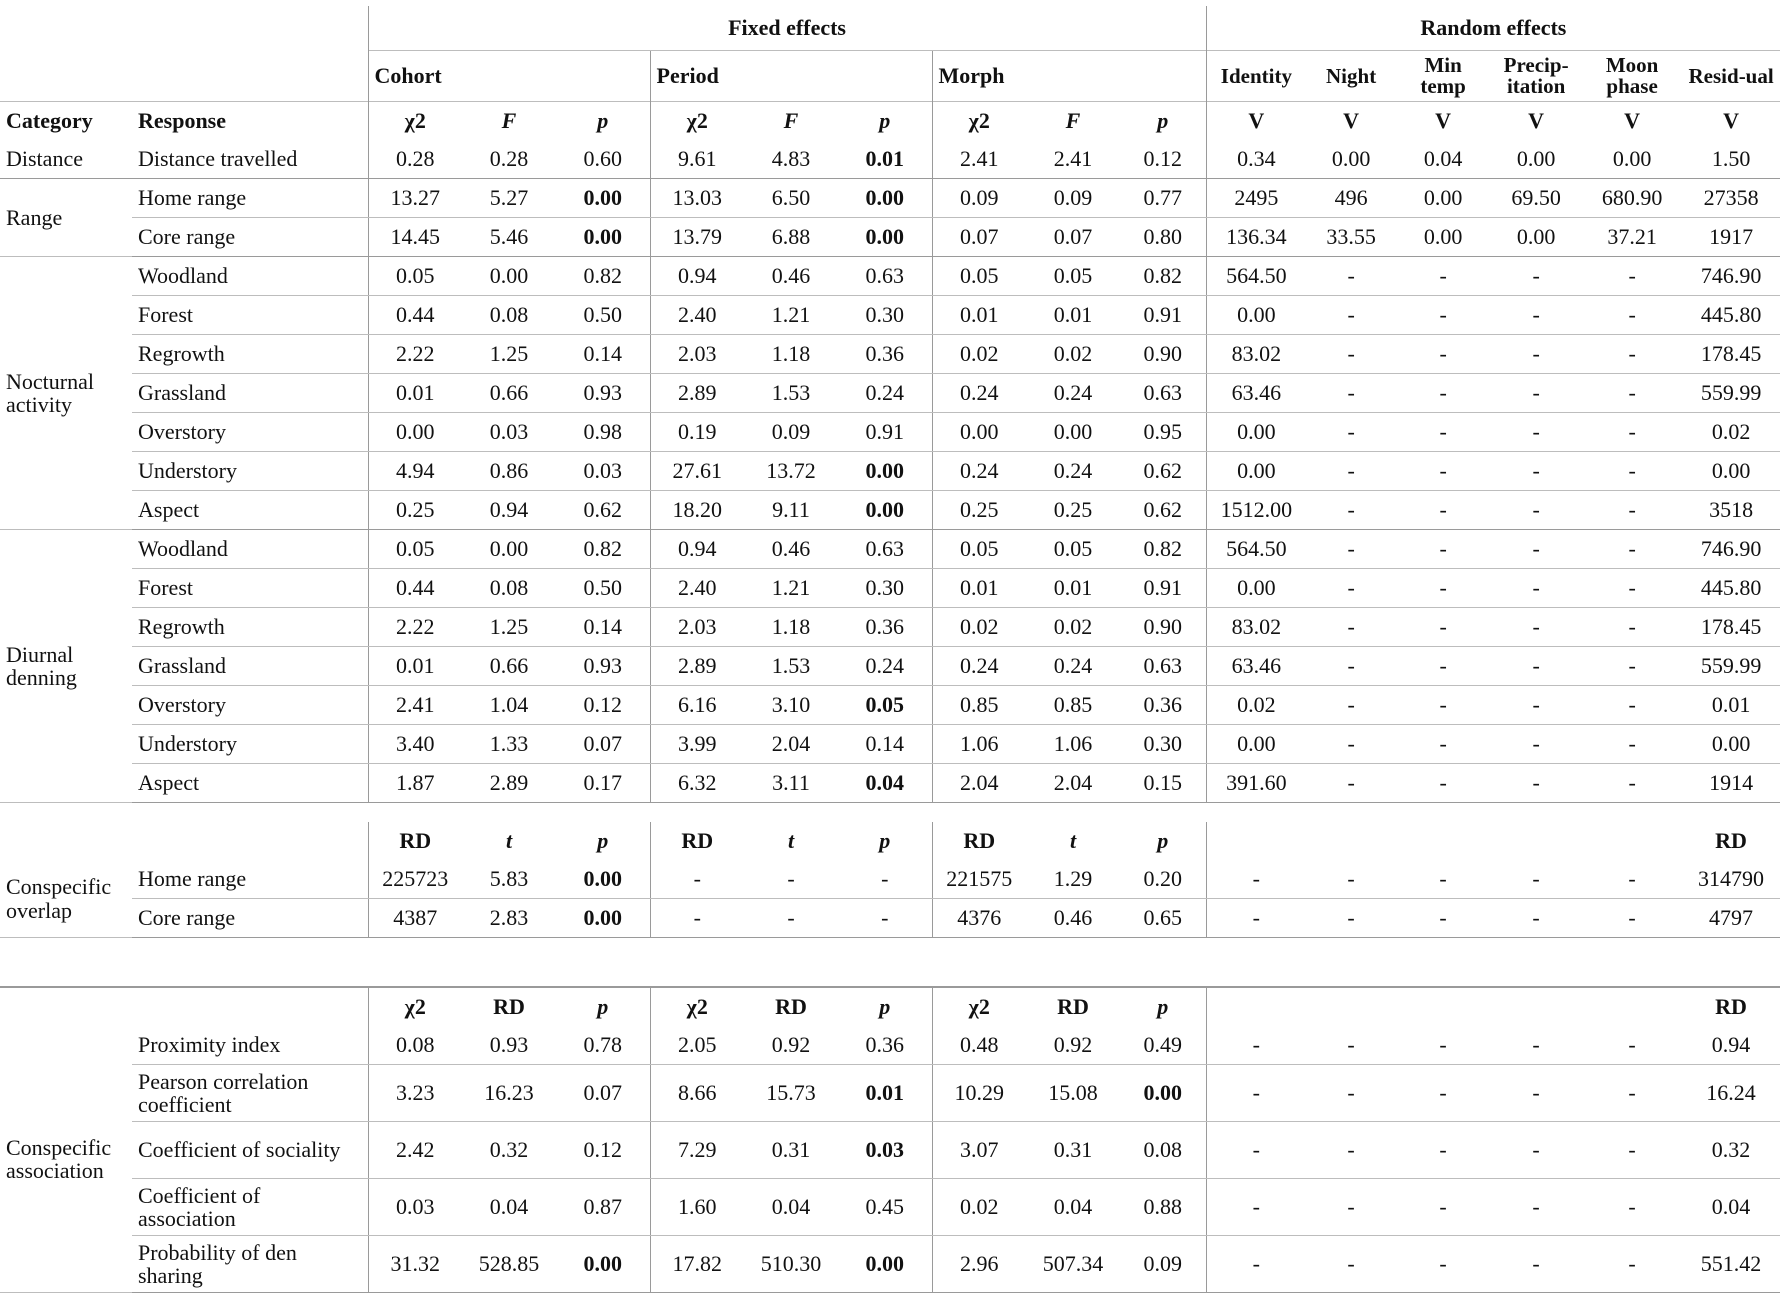  What do you see at coordinates (1073, 237) in the screenshot?
I see `value-cell: 0.07` at bounding box center [1073, 237].